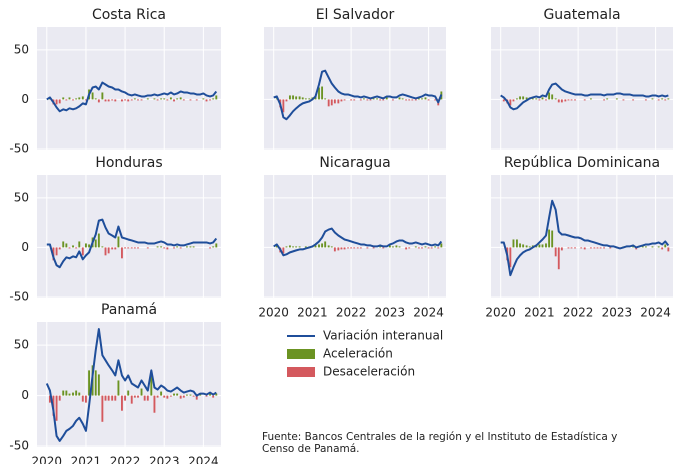  Describe the element at coordinates (164, 460) in the screenshot. I see `x-tick-label: 2023` at that location.